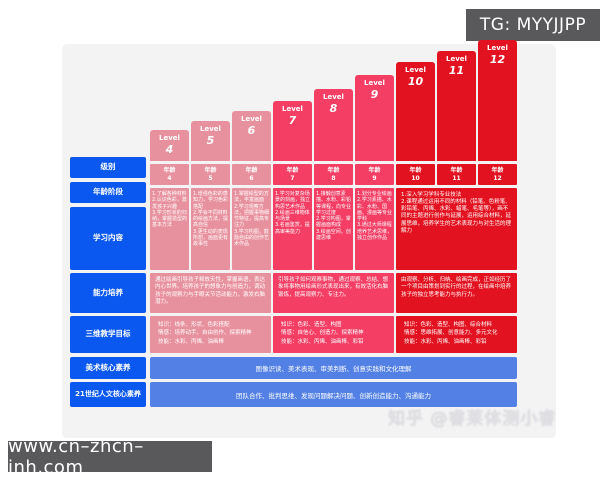  I want to click on age-cell-5: 年龄 5, so click(210, 174).